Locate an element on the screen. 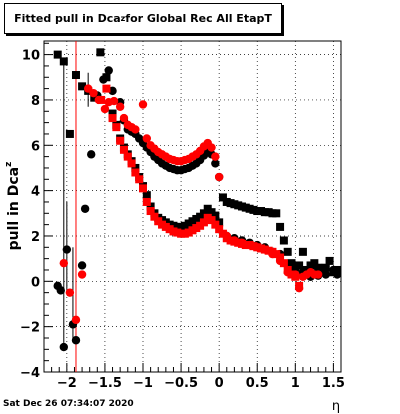 Image resolution: width=400 pixels, height=414 pixels. x-axis-label: η is located at coordinates (336, 406).